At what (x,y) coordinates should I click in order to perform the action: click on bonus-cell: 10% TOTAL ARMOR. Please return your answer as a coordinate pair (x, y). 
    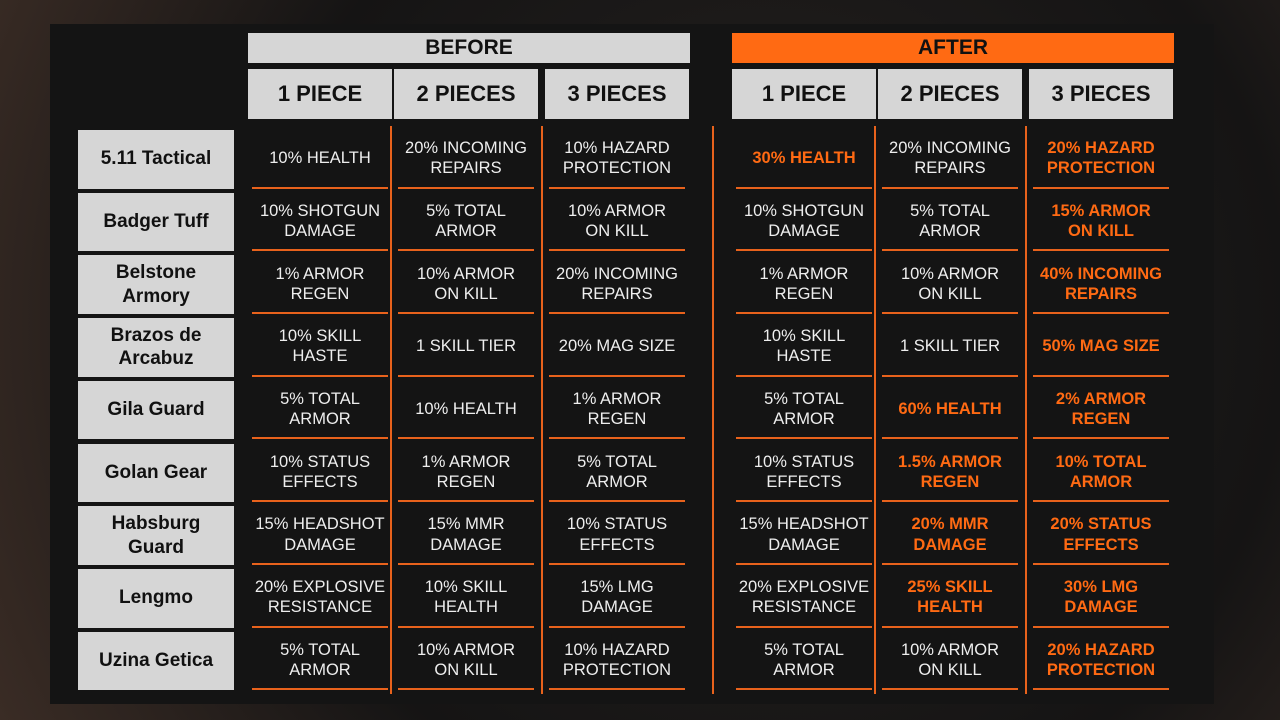
    Looking at the image, I should click on (1101, 473).